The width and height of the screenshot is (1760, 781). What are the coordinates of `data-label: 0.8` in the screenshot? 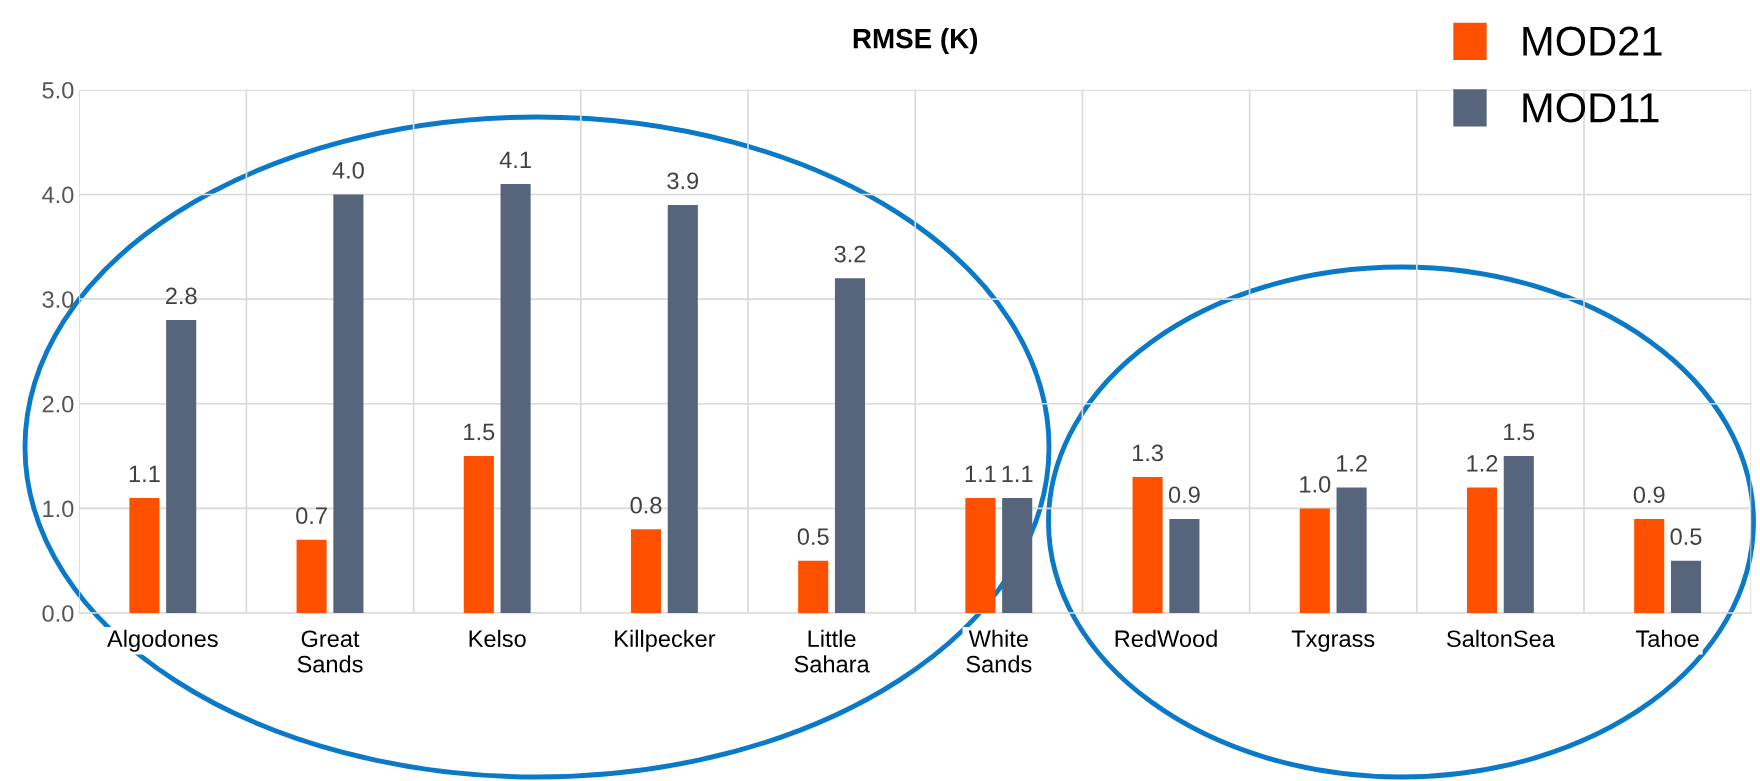 It's located at (646, 505).